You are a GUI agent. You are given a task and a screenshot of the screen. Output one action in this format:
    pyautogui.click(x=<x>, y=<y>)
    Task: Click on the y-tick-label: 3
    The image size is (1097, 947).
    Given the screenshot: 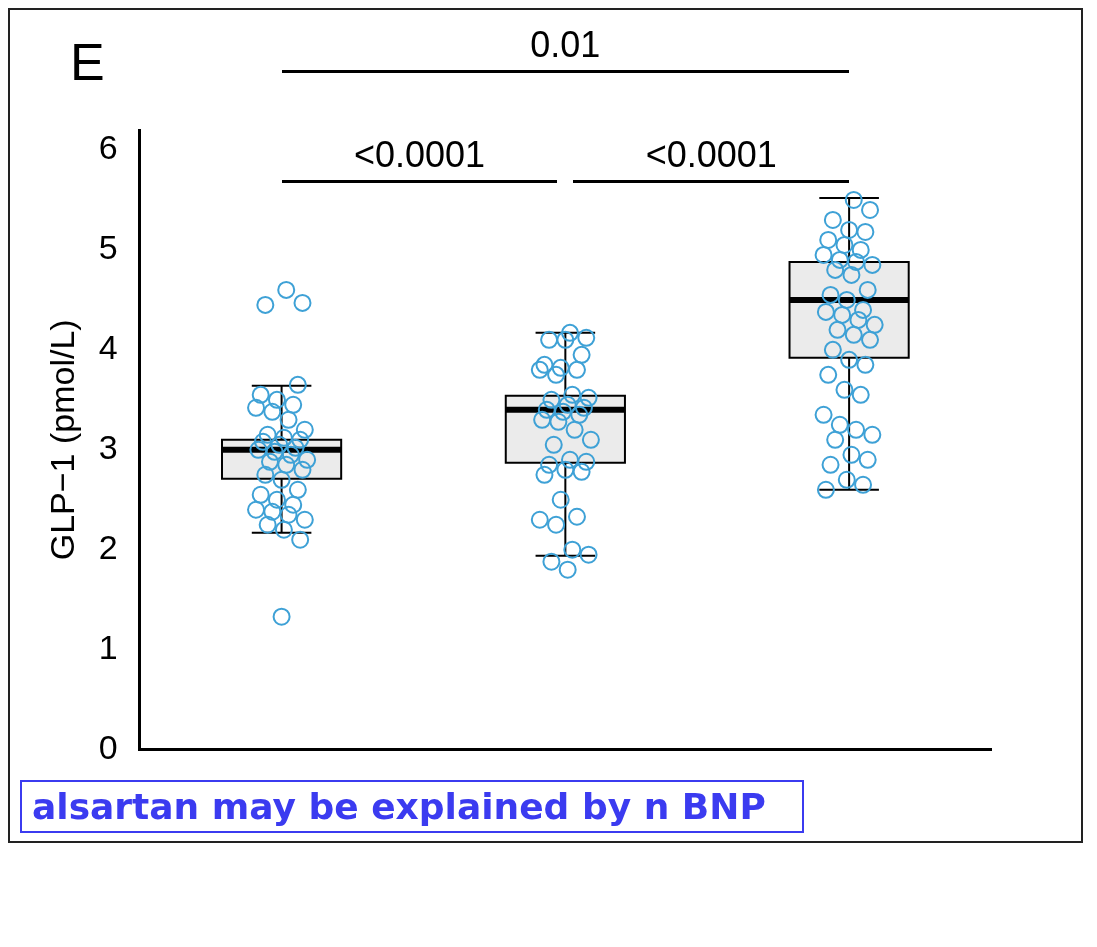 What is the action you would take?
    pyautogui.click(x=108, y=447)
    